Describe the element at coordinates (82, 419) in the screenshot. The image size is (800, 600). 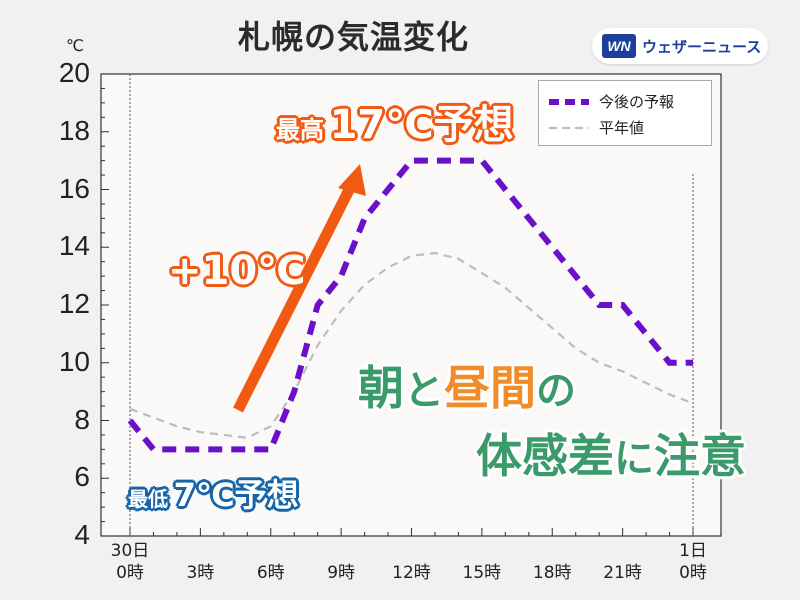
I see `y-tick-label: 8` at that location.